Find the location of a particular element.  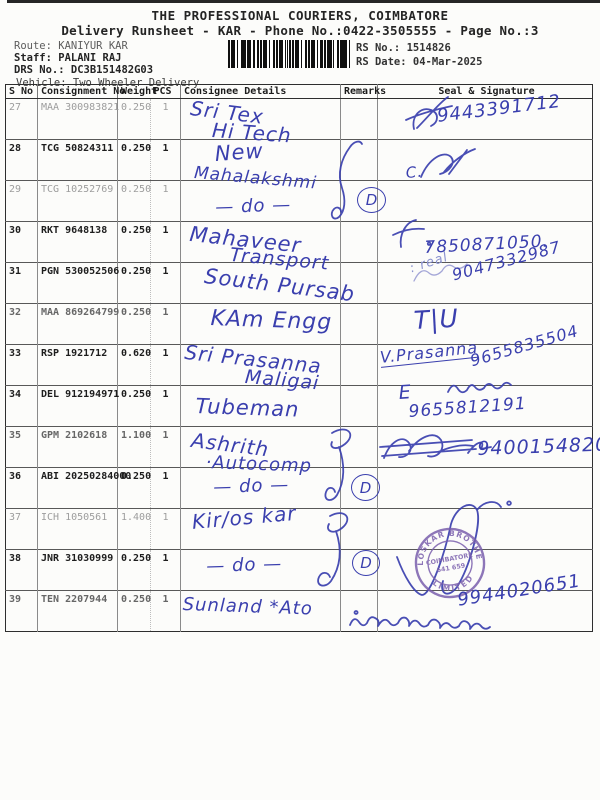

cell-consignment: MAA 869264799 is located at coordinates (78, 324).